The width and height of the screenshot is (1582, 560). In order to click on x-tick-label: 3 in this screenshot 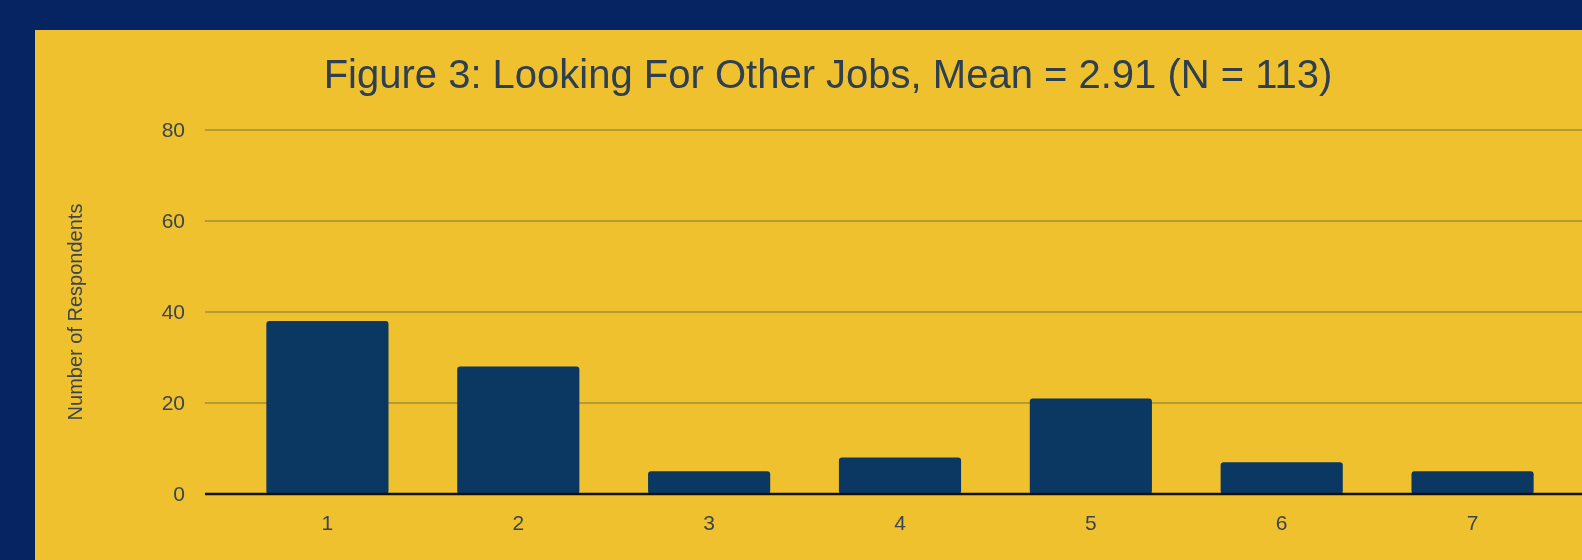, I will do `click(709, 522)`.